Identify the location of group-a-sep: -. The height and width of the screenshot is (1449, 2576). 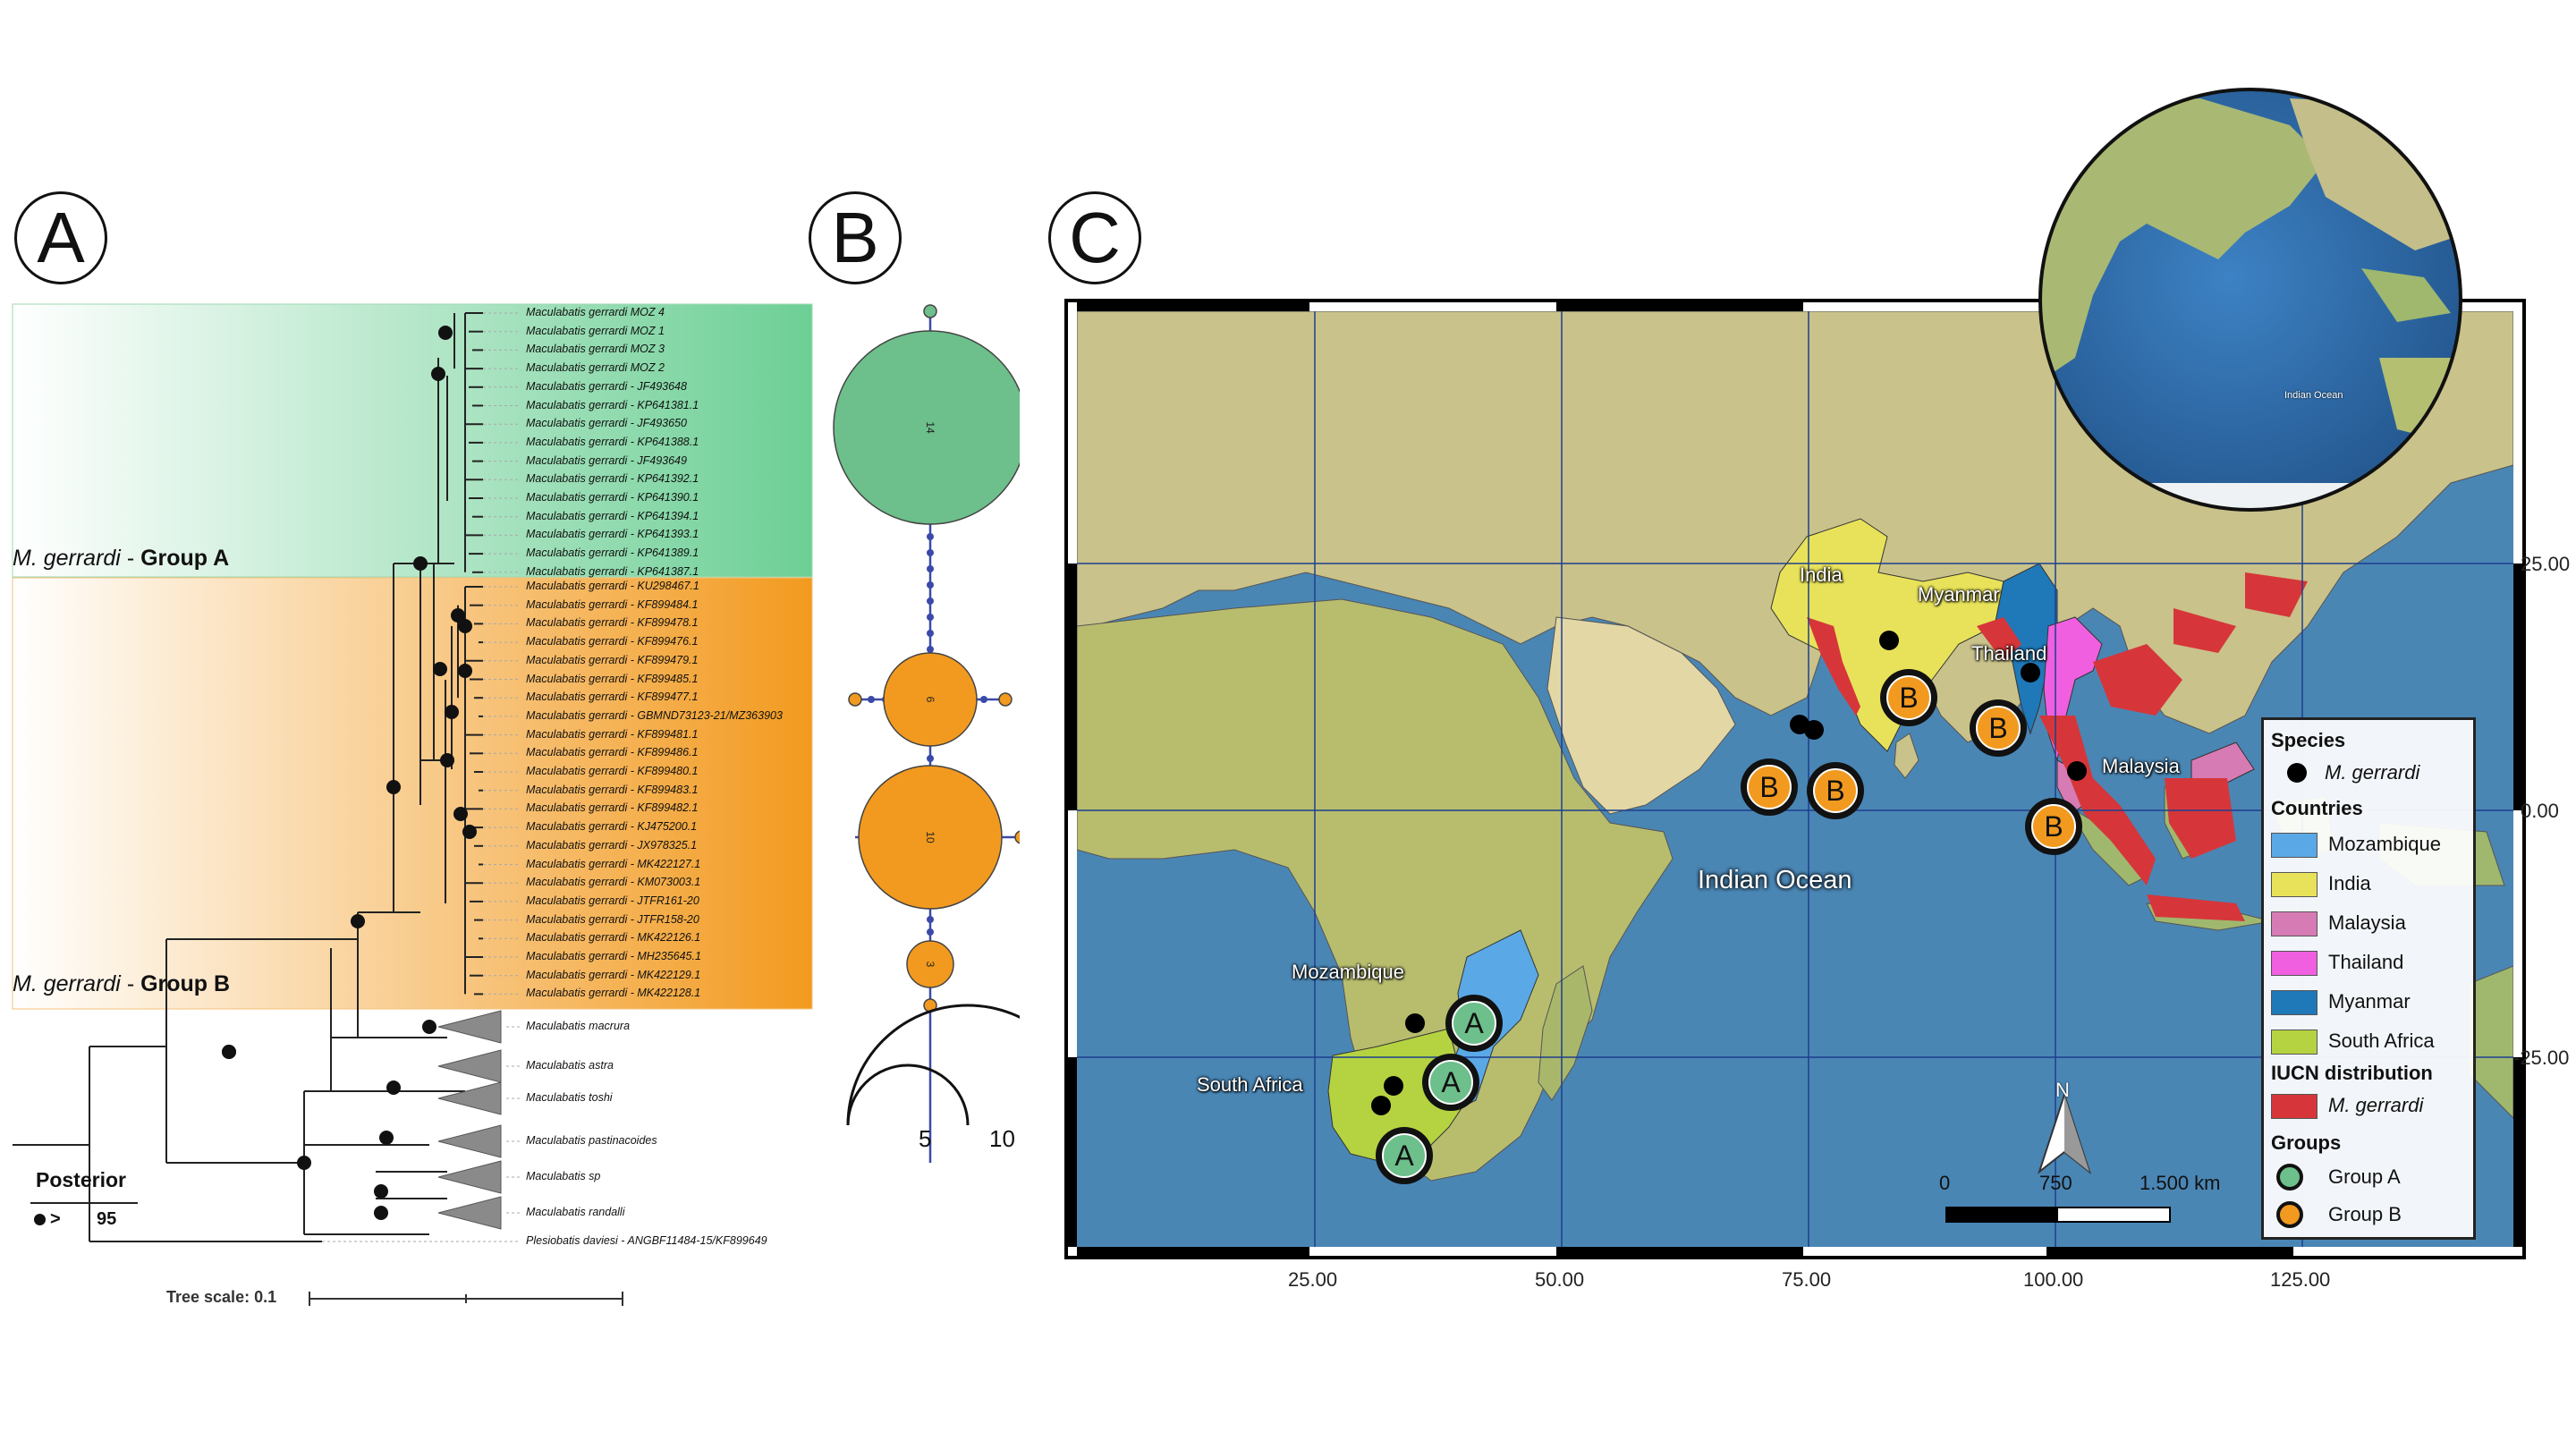
(130, 558).